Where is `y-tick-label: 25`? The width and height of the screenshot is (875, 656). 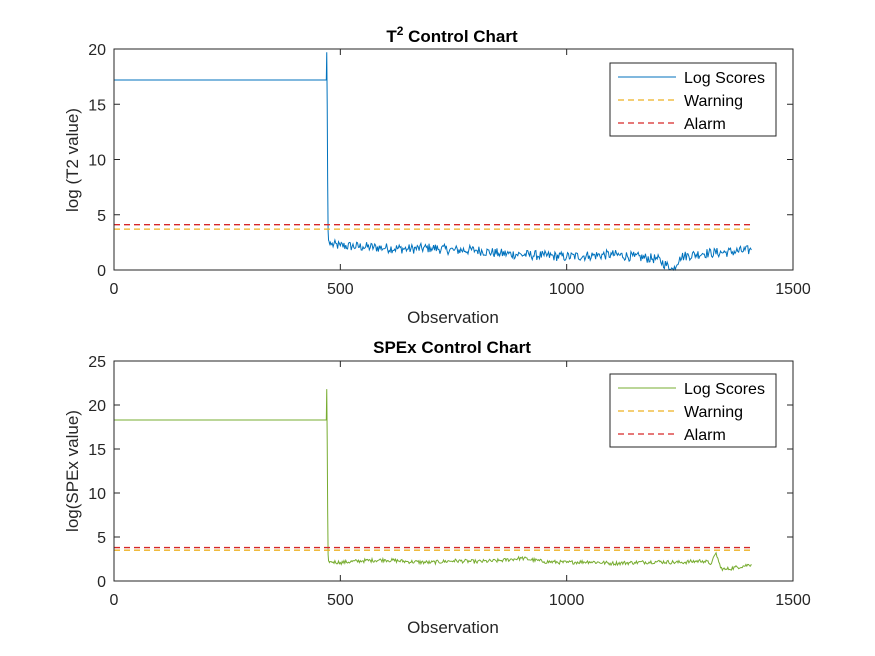
y-tick-label: 25 is located at coordinates (97, 362).